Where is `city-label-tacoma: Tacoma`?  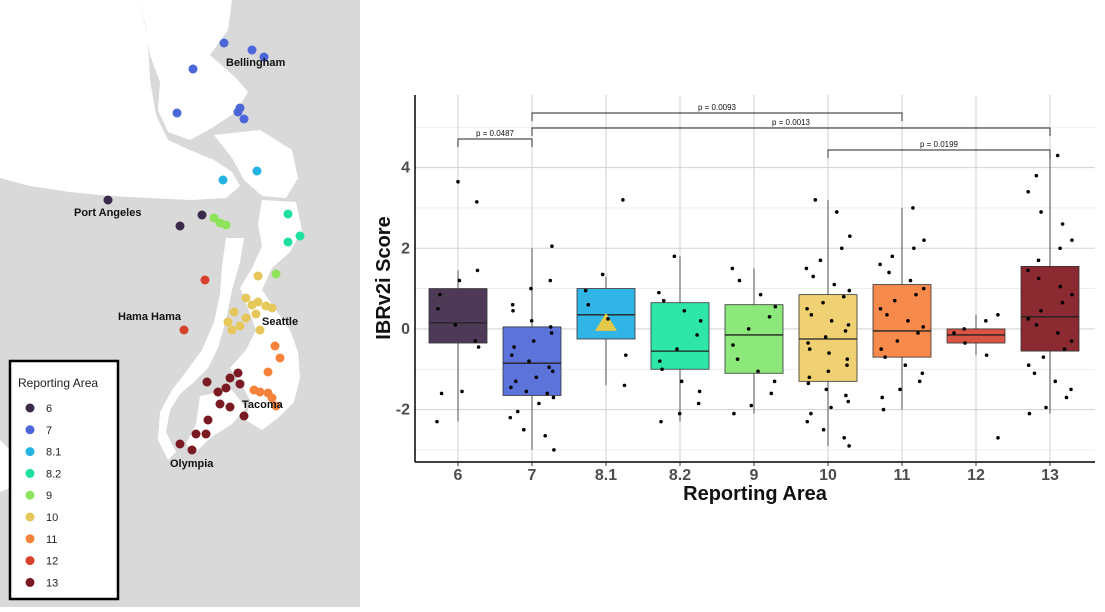
city-label-tacoma: Tacoma is located at coordinates (263, 405).